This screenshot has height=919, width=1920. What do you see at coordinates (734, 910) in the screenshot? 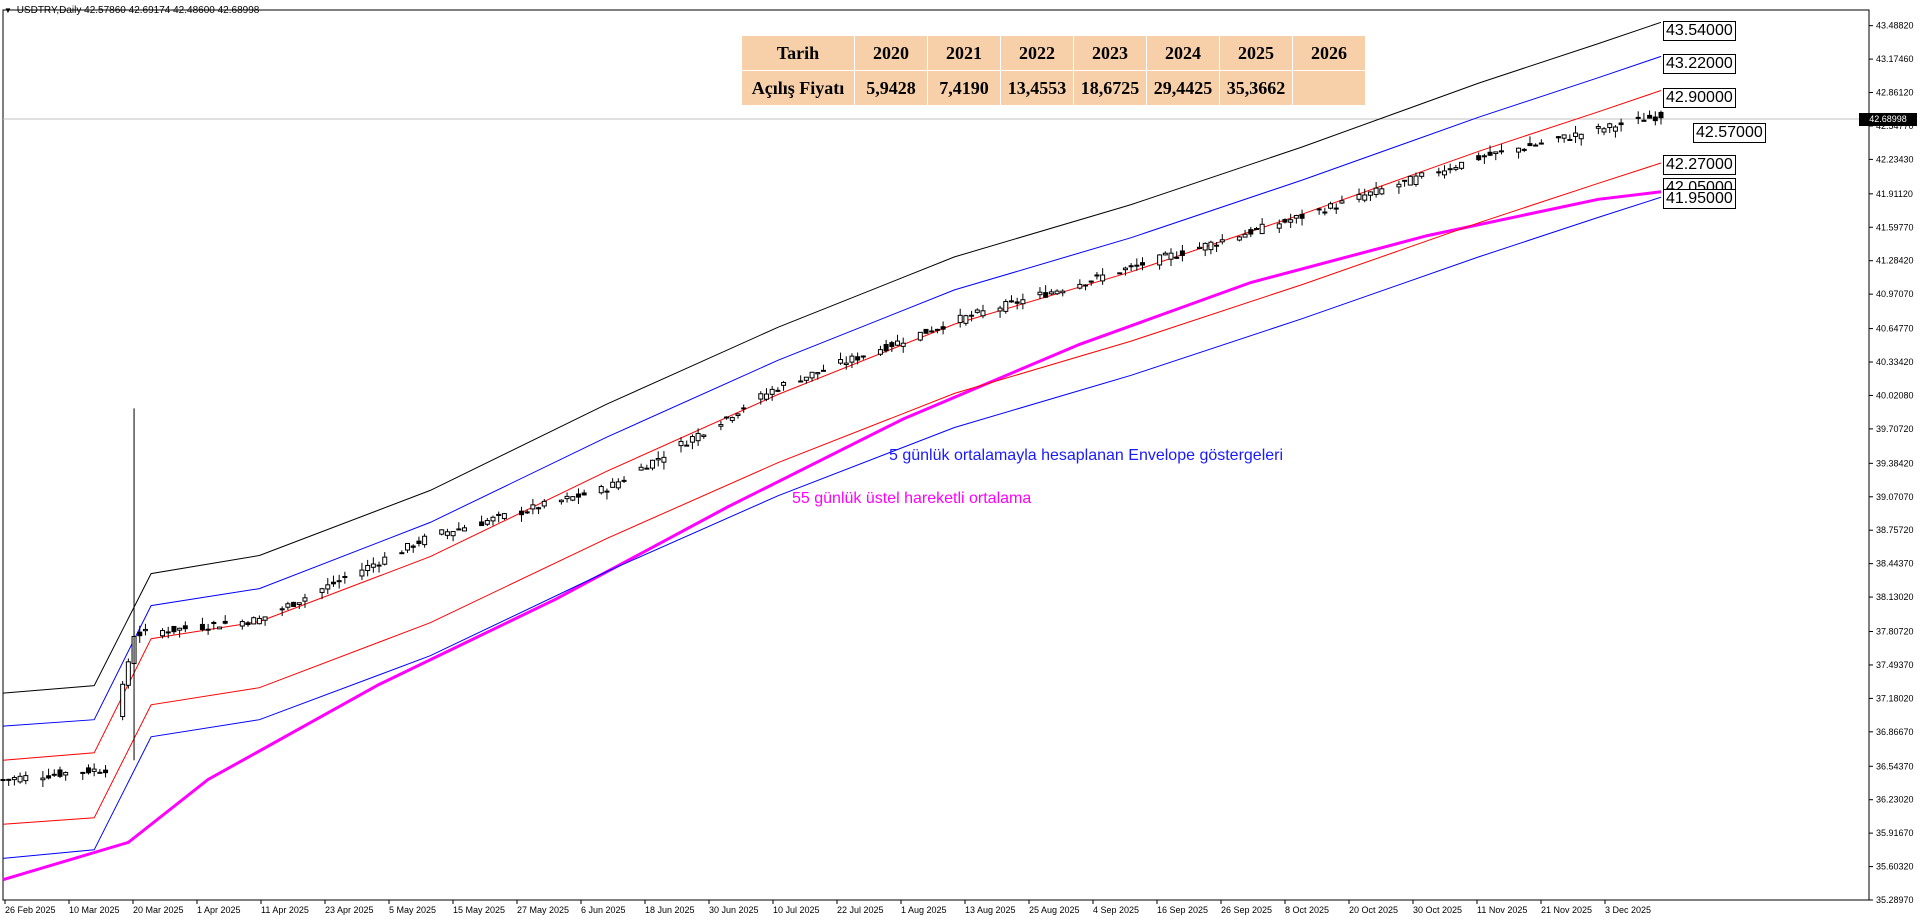
I see `x-tick-label: 30 Jun 2025` at bounding box center [734, 910].